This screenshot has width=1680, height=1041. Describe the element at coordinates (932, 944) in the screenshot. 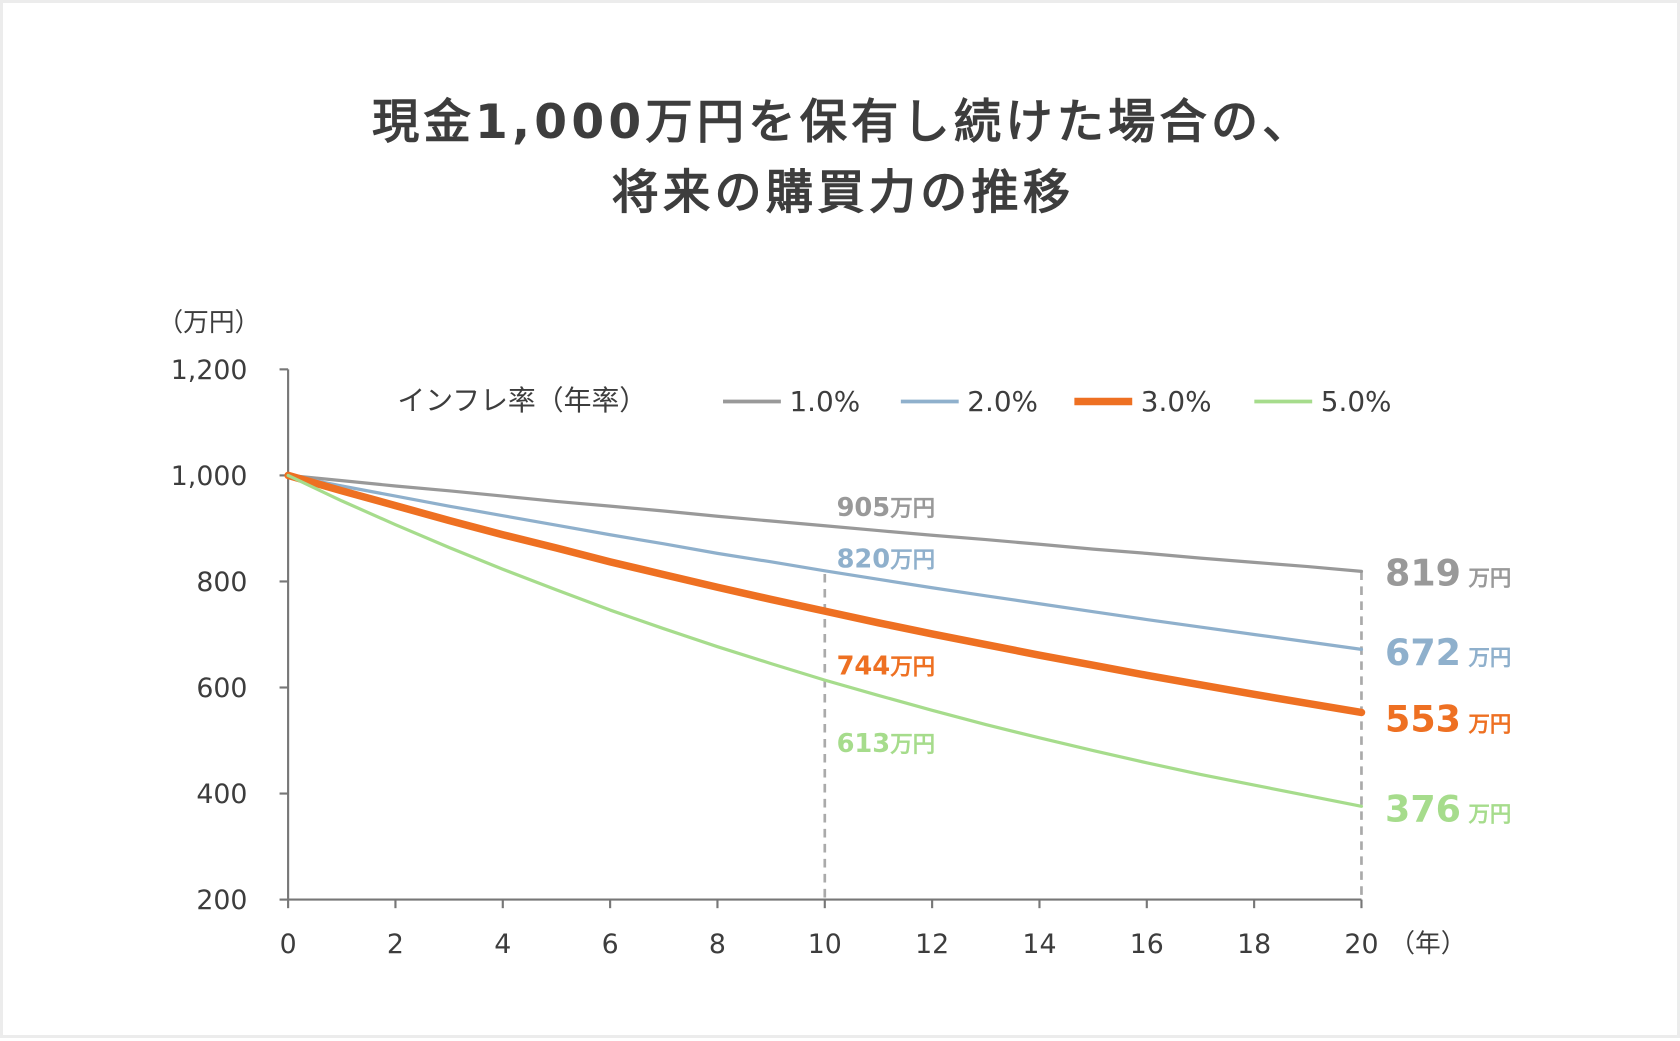

I see `x-tick-label: 12` at that location.